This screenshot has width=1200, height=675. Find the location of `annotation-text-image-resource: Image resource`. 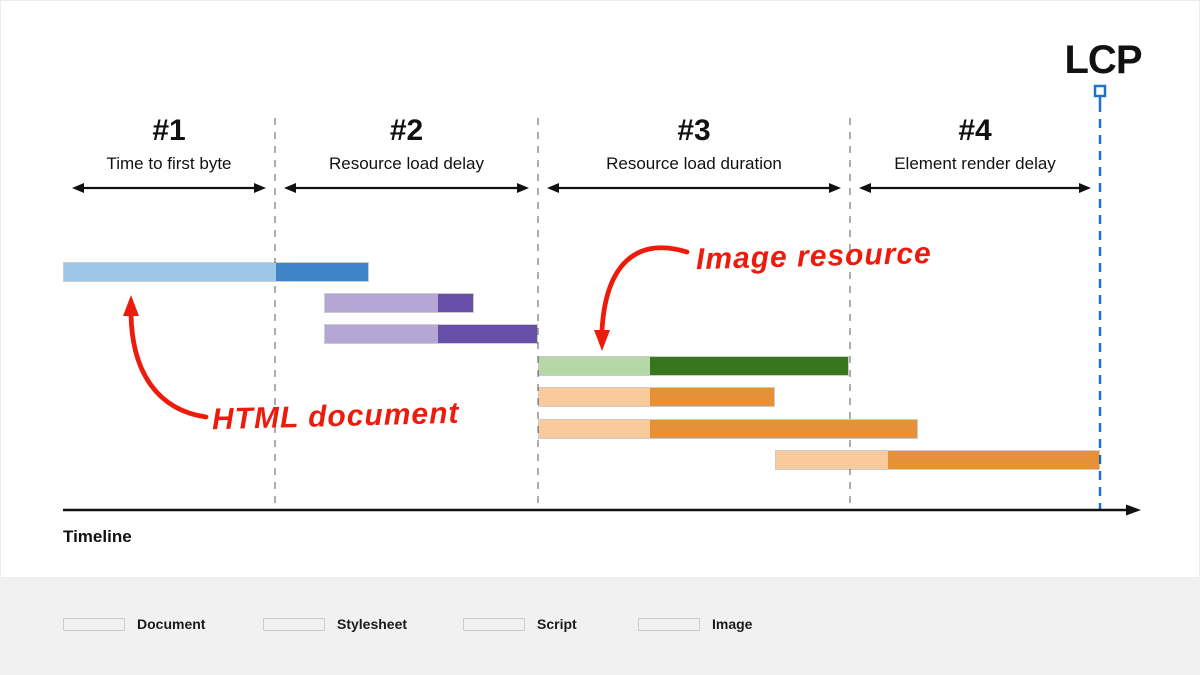

annotation-text-image-resource: Image resource is located at coordinates (814, 256).